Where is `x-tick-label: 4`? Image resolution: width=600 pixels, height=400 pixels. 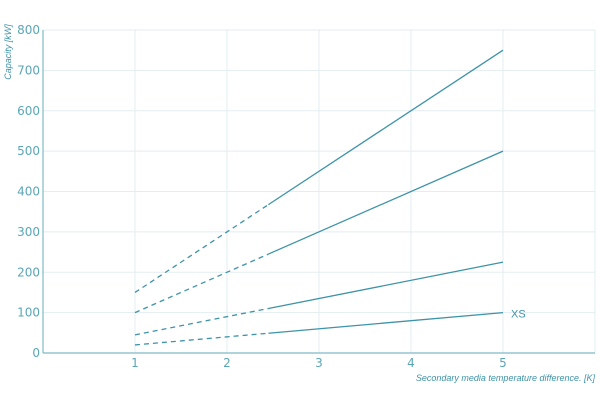
x-tick-label: 4 is located at coordinates (411, 363).